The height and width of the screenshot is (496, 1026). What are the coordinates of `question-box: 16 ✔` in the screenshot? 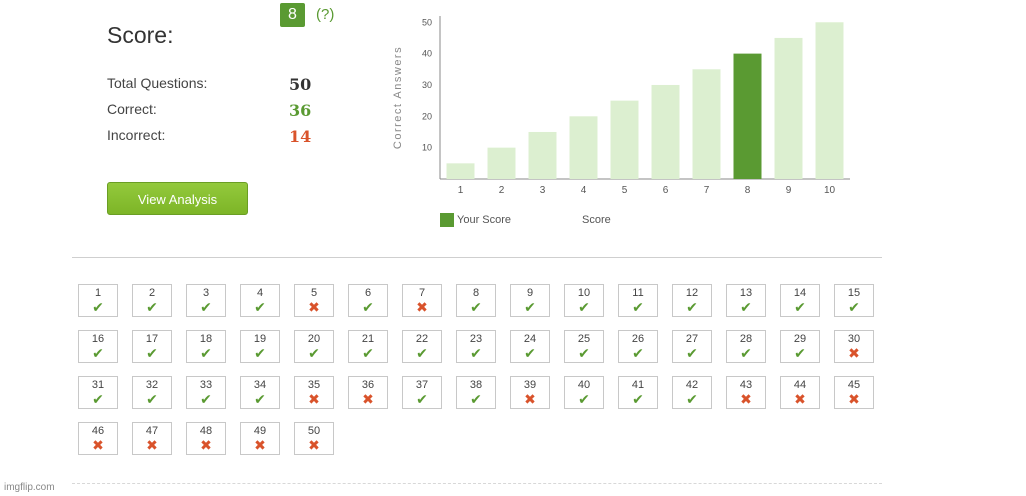 It's located at (98, 346).